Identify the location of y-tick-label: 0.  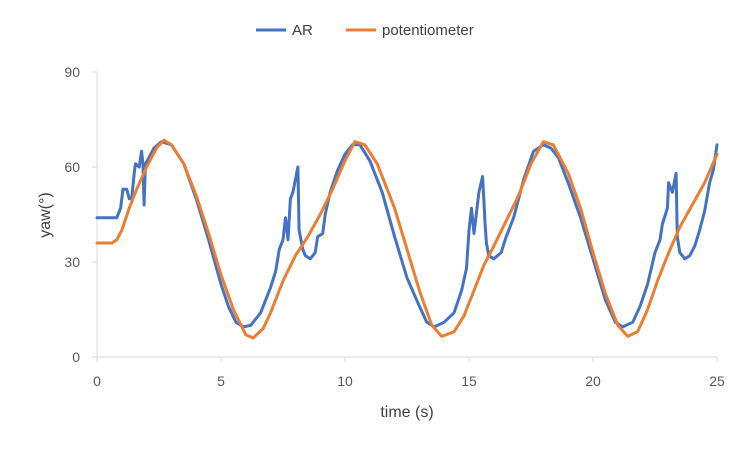
(76, 357).